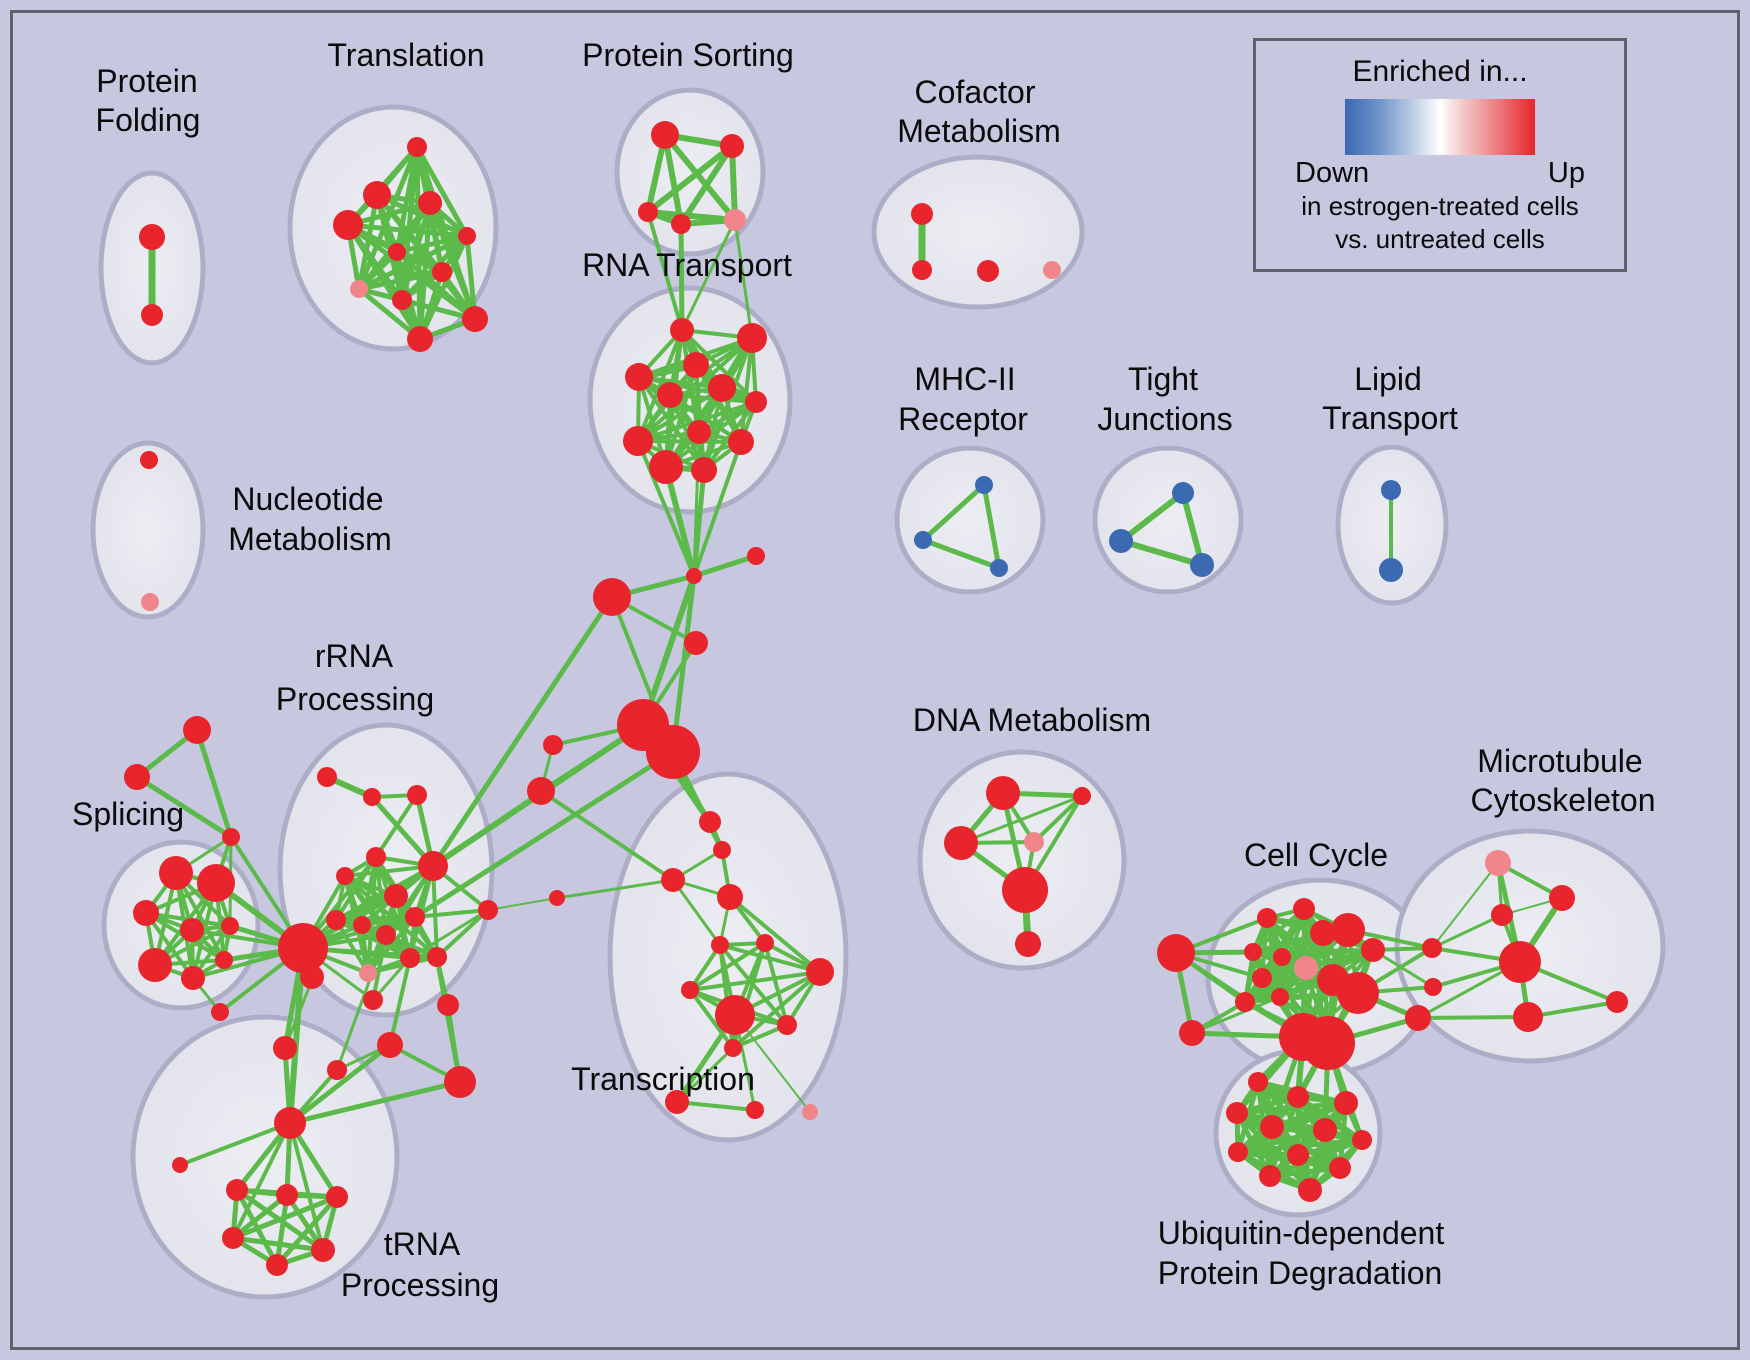 This screenshot has width=1750, height=1360. What do you see at coordinates (1563, 800) in the screenshot?
I see `cluster-label-microtubule-cytoskeleton: Cytoskeleton` at bounding box center [1563, 800].